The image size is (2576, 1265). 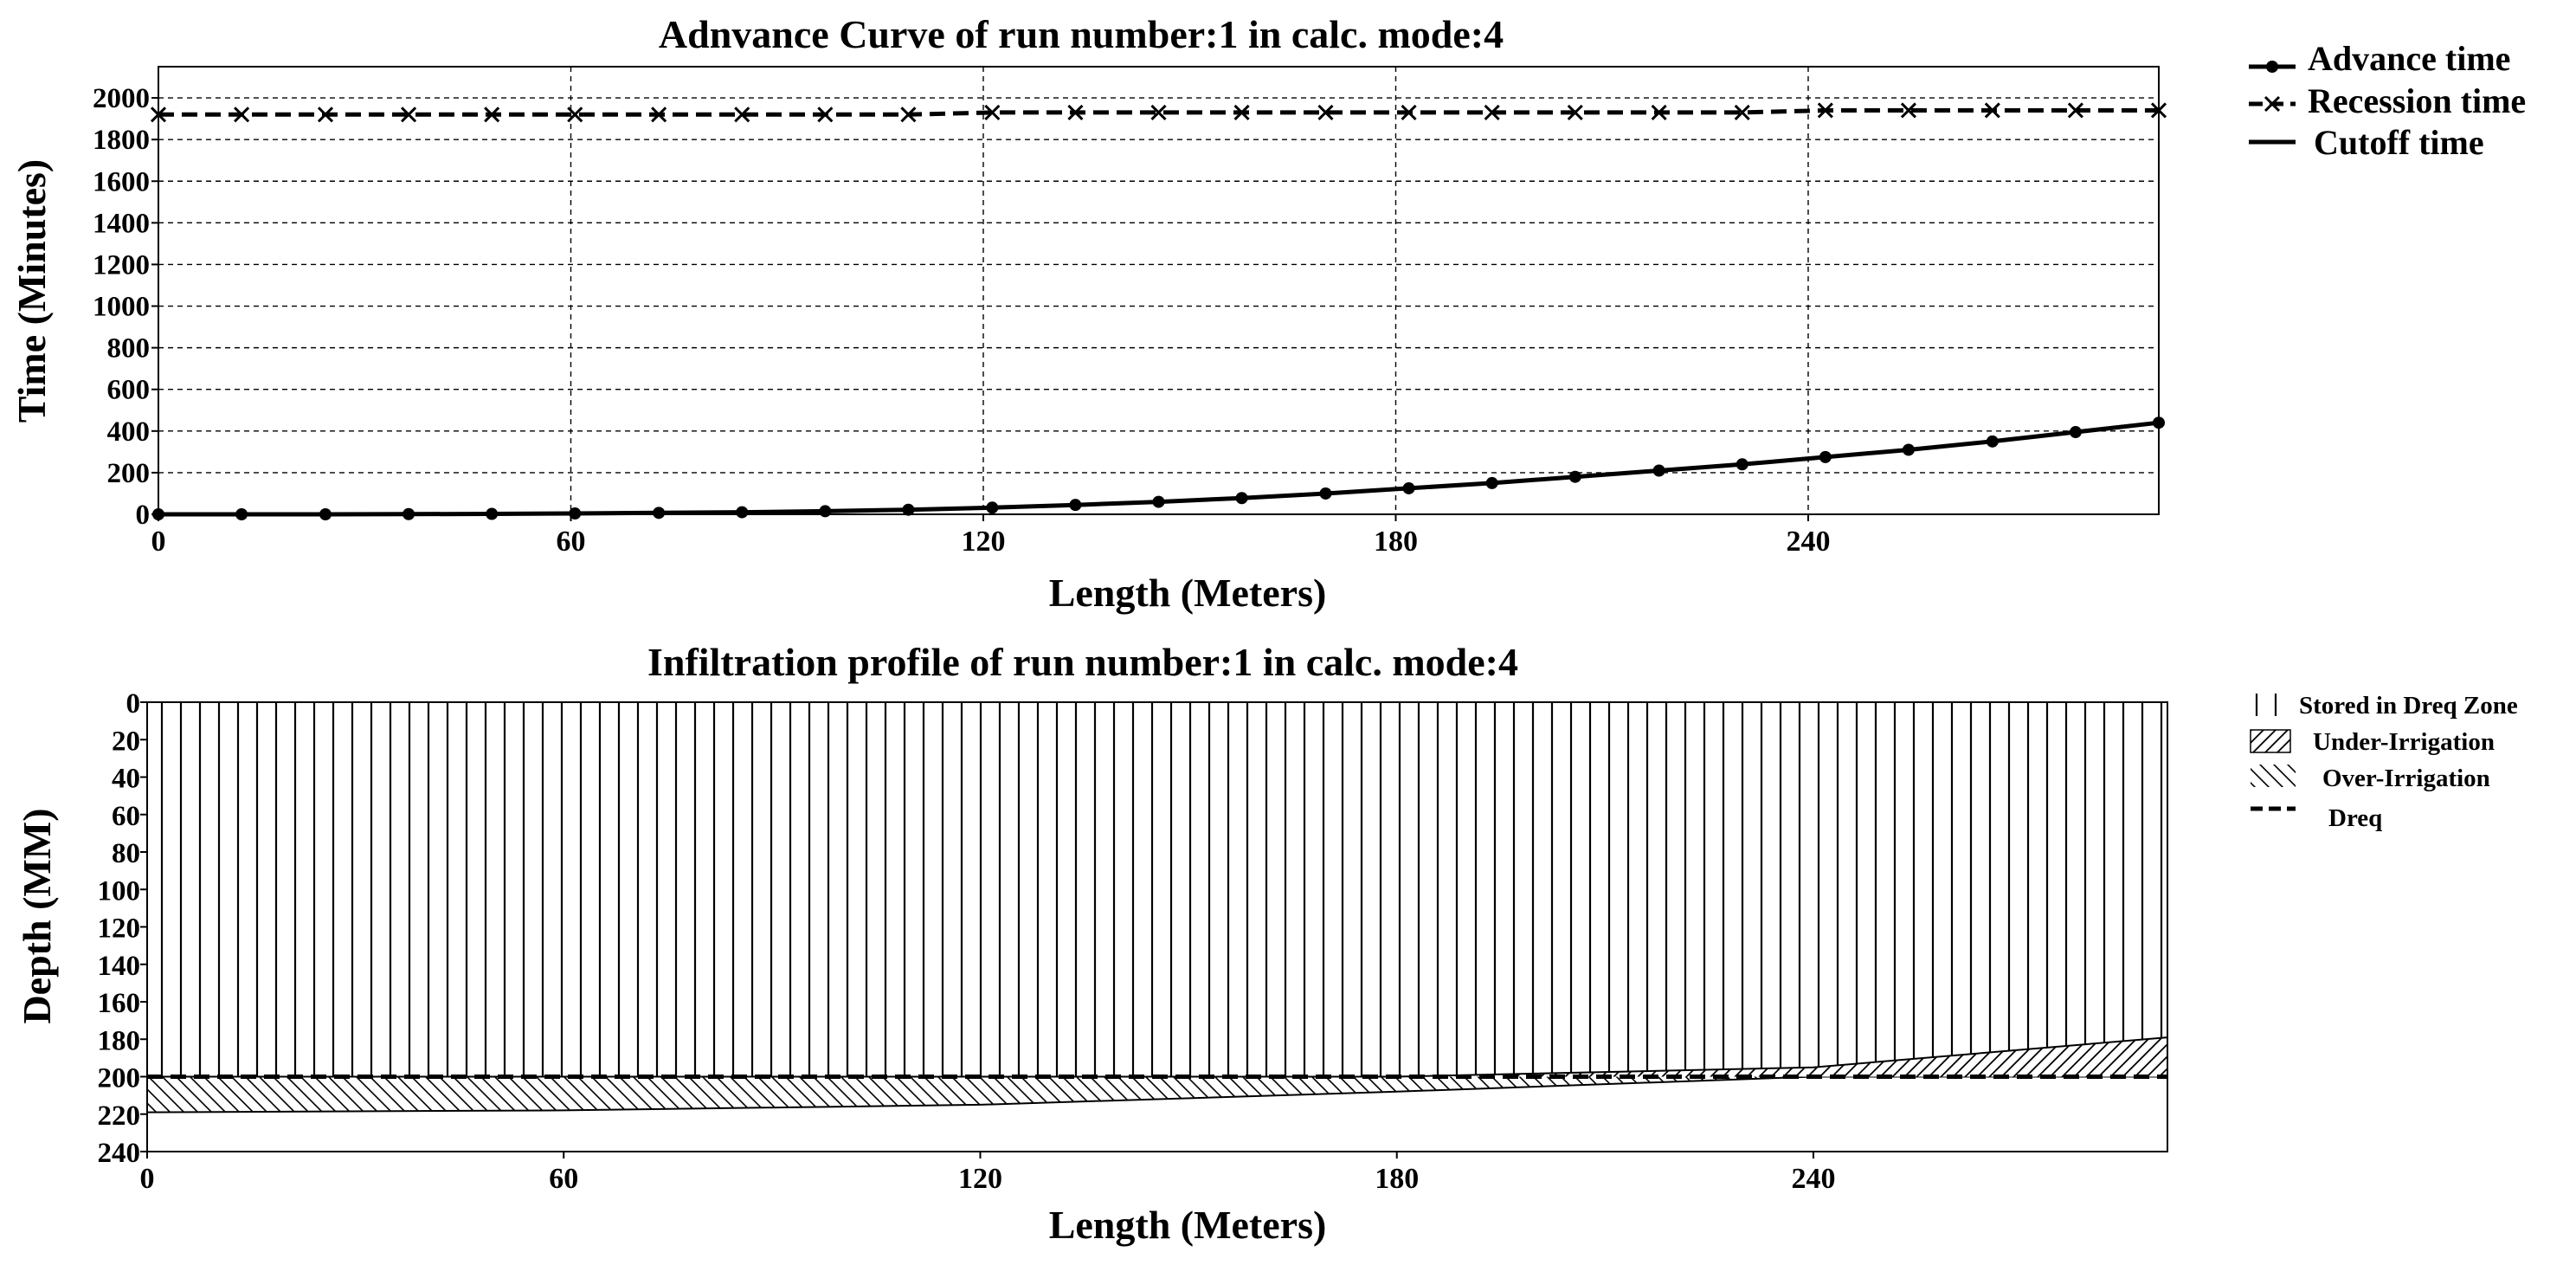 I want to click on y-tick-label: 60, so click(x=126, y=816).